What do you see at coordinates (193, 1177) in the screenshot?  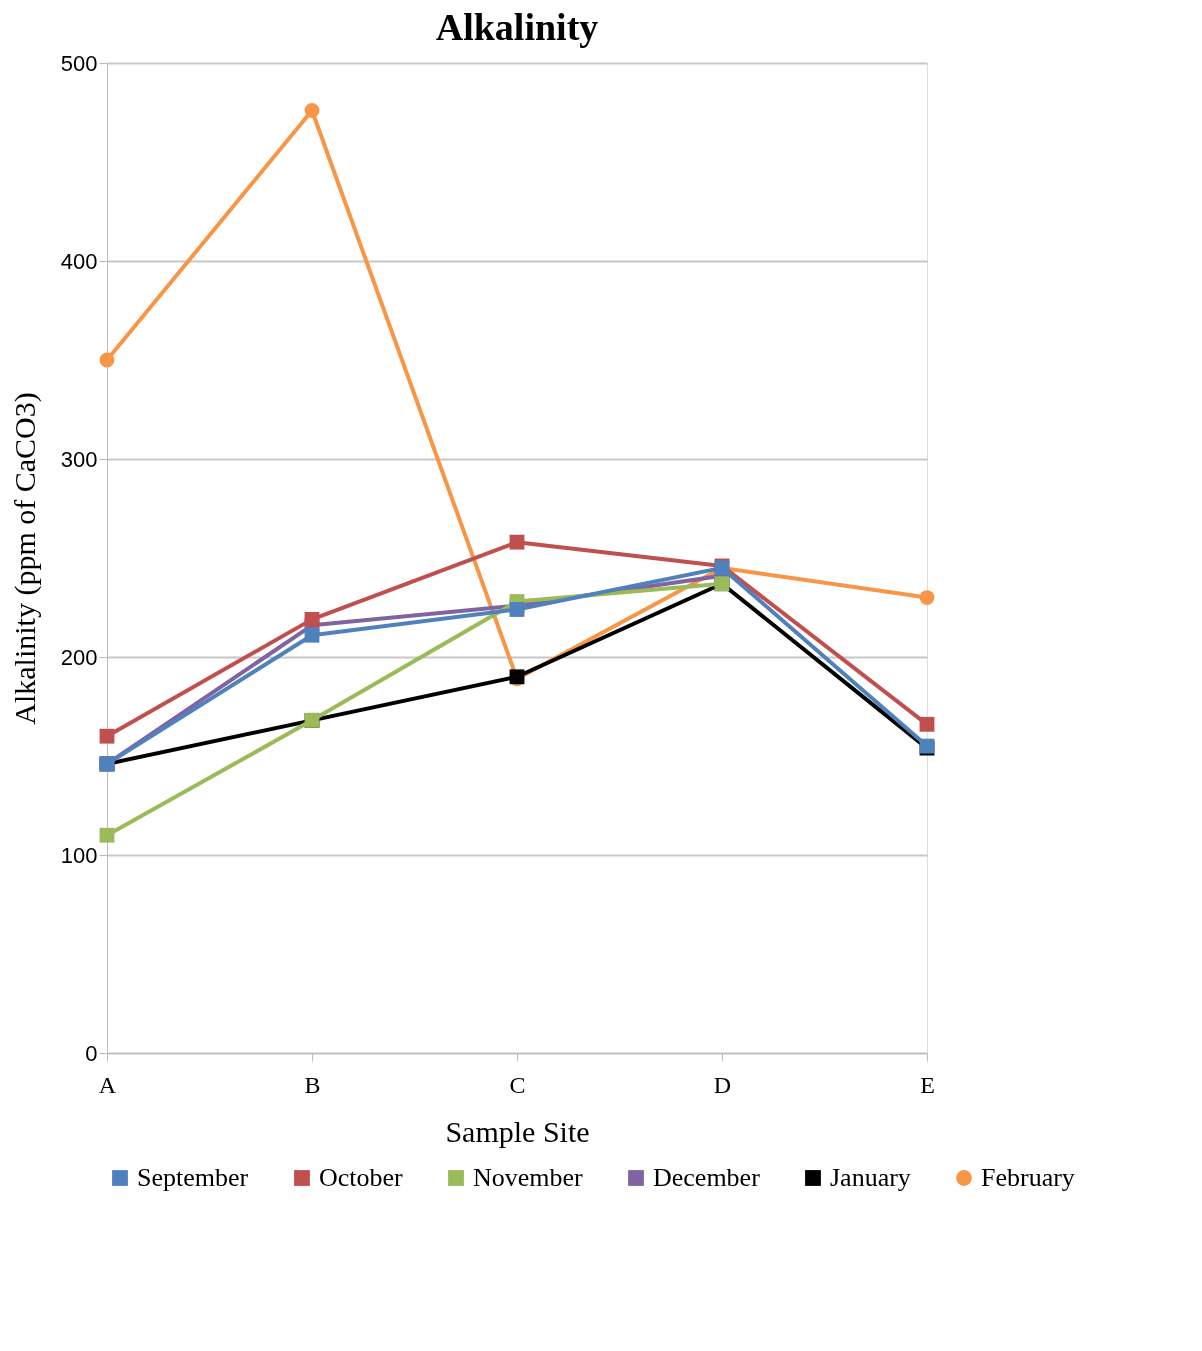 I see `legend-label: September` at bounding box center [193, 1177].